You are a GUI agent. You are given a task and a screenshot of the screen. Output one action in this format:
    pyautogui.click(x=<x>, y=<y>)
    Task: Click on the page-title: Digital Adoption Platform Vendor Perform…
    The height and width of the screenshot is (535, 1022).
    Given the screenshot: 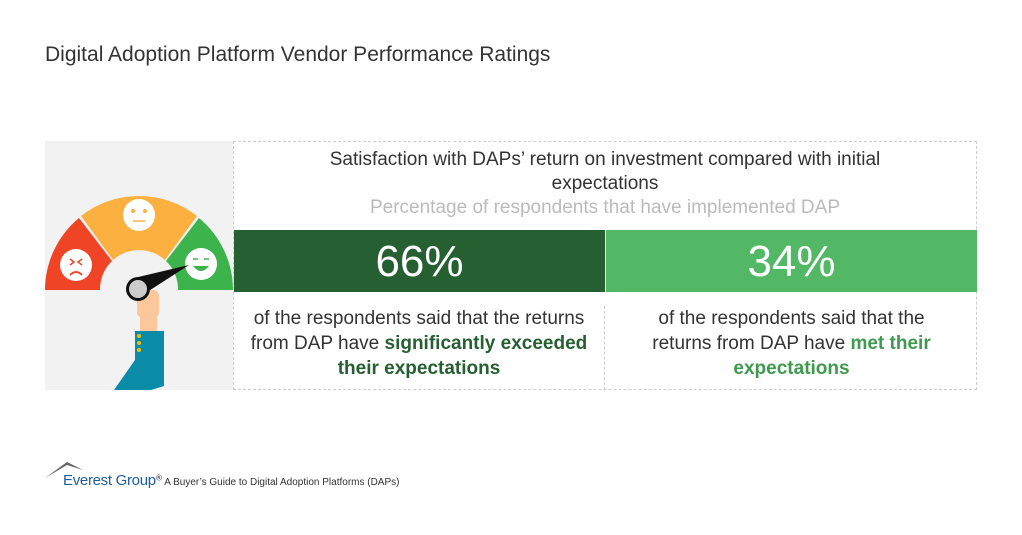 What is the action you would take?
    pyautogui.click(x=298, y=54)
    